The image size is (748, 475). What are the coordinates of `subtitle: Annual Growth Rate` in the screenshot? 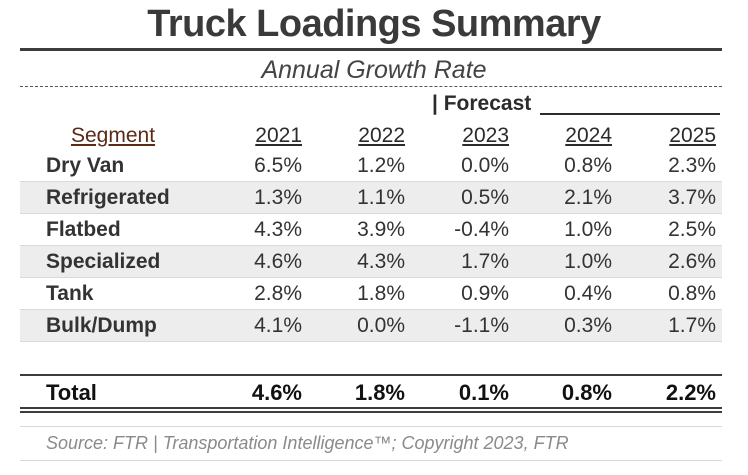 It's located at (374, 70).